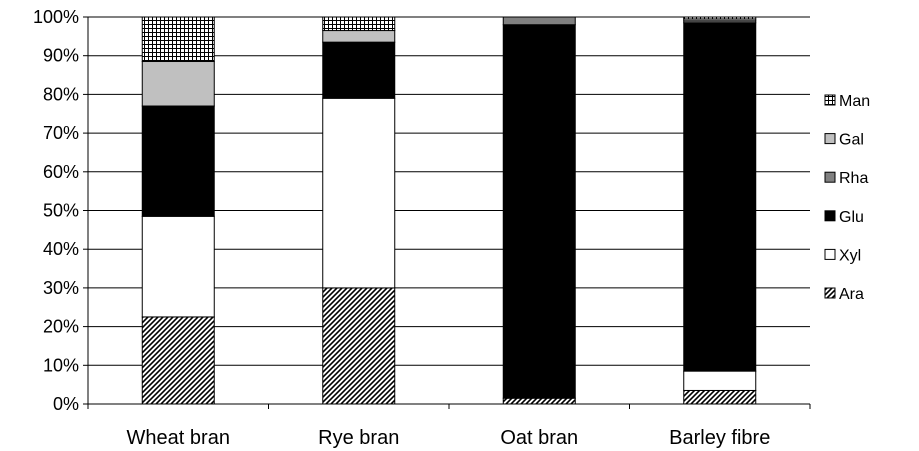 Image resolution: width=919 pixels, height=451 pixels. I want to click on legend-label: Rha, so click(853, 178).